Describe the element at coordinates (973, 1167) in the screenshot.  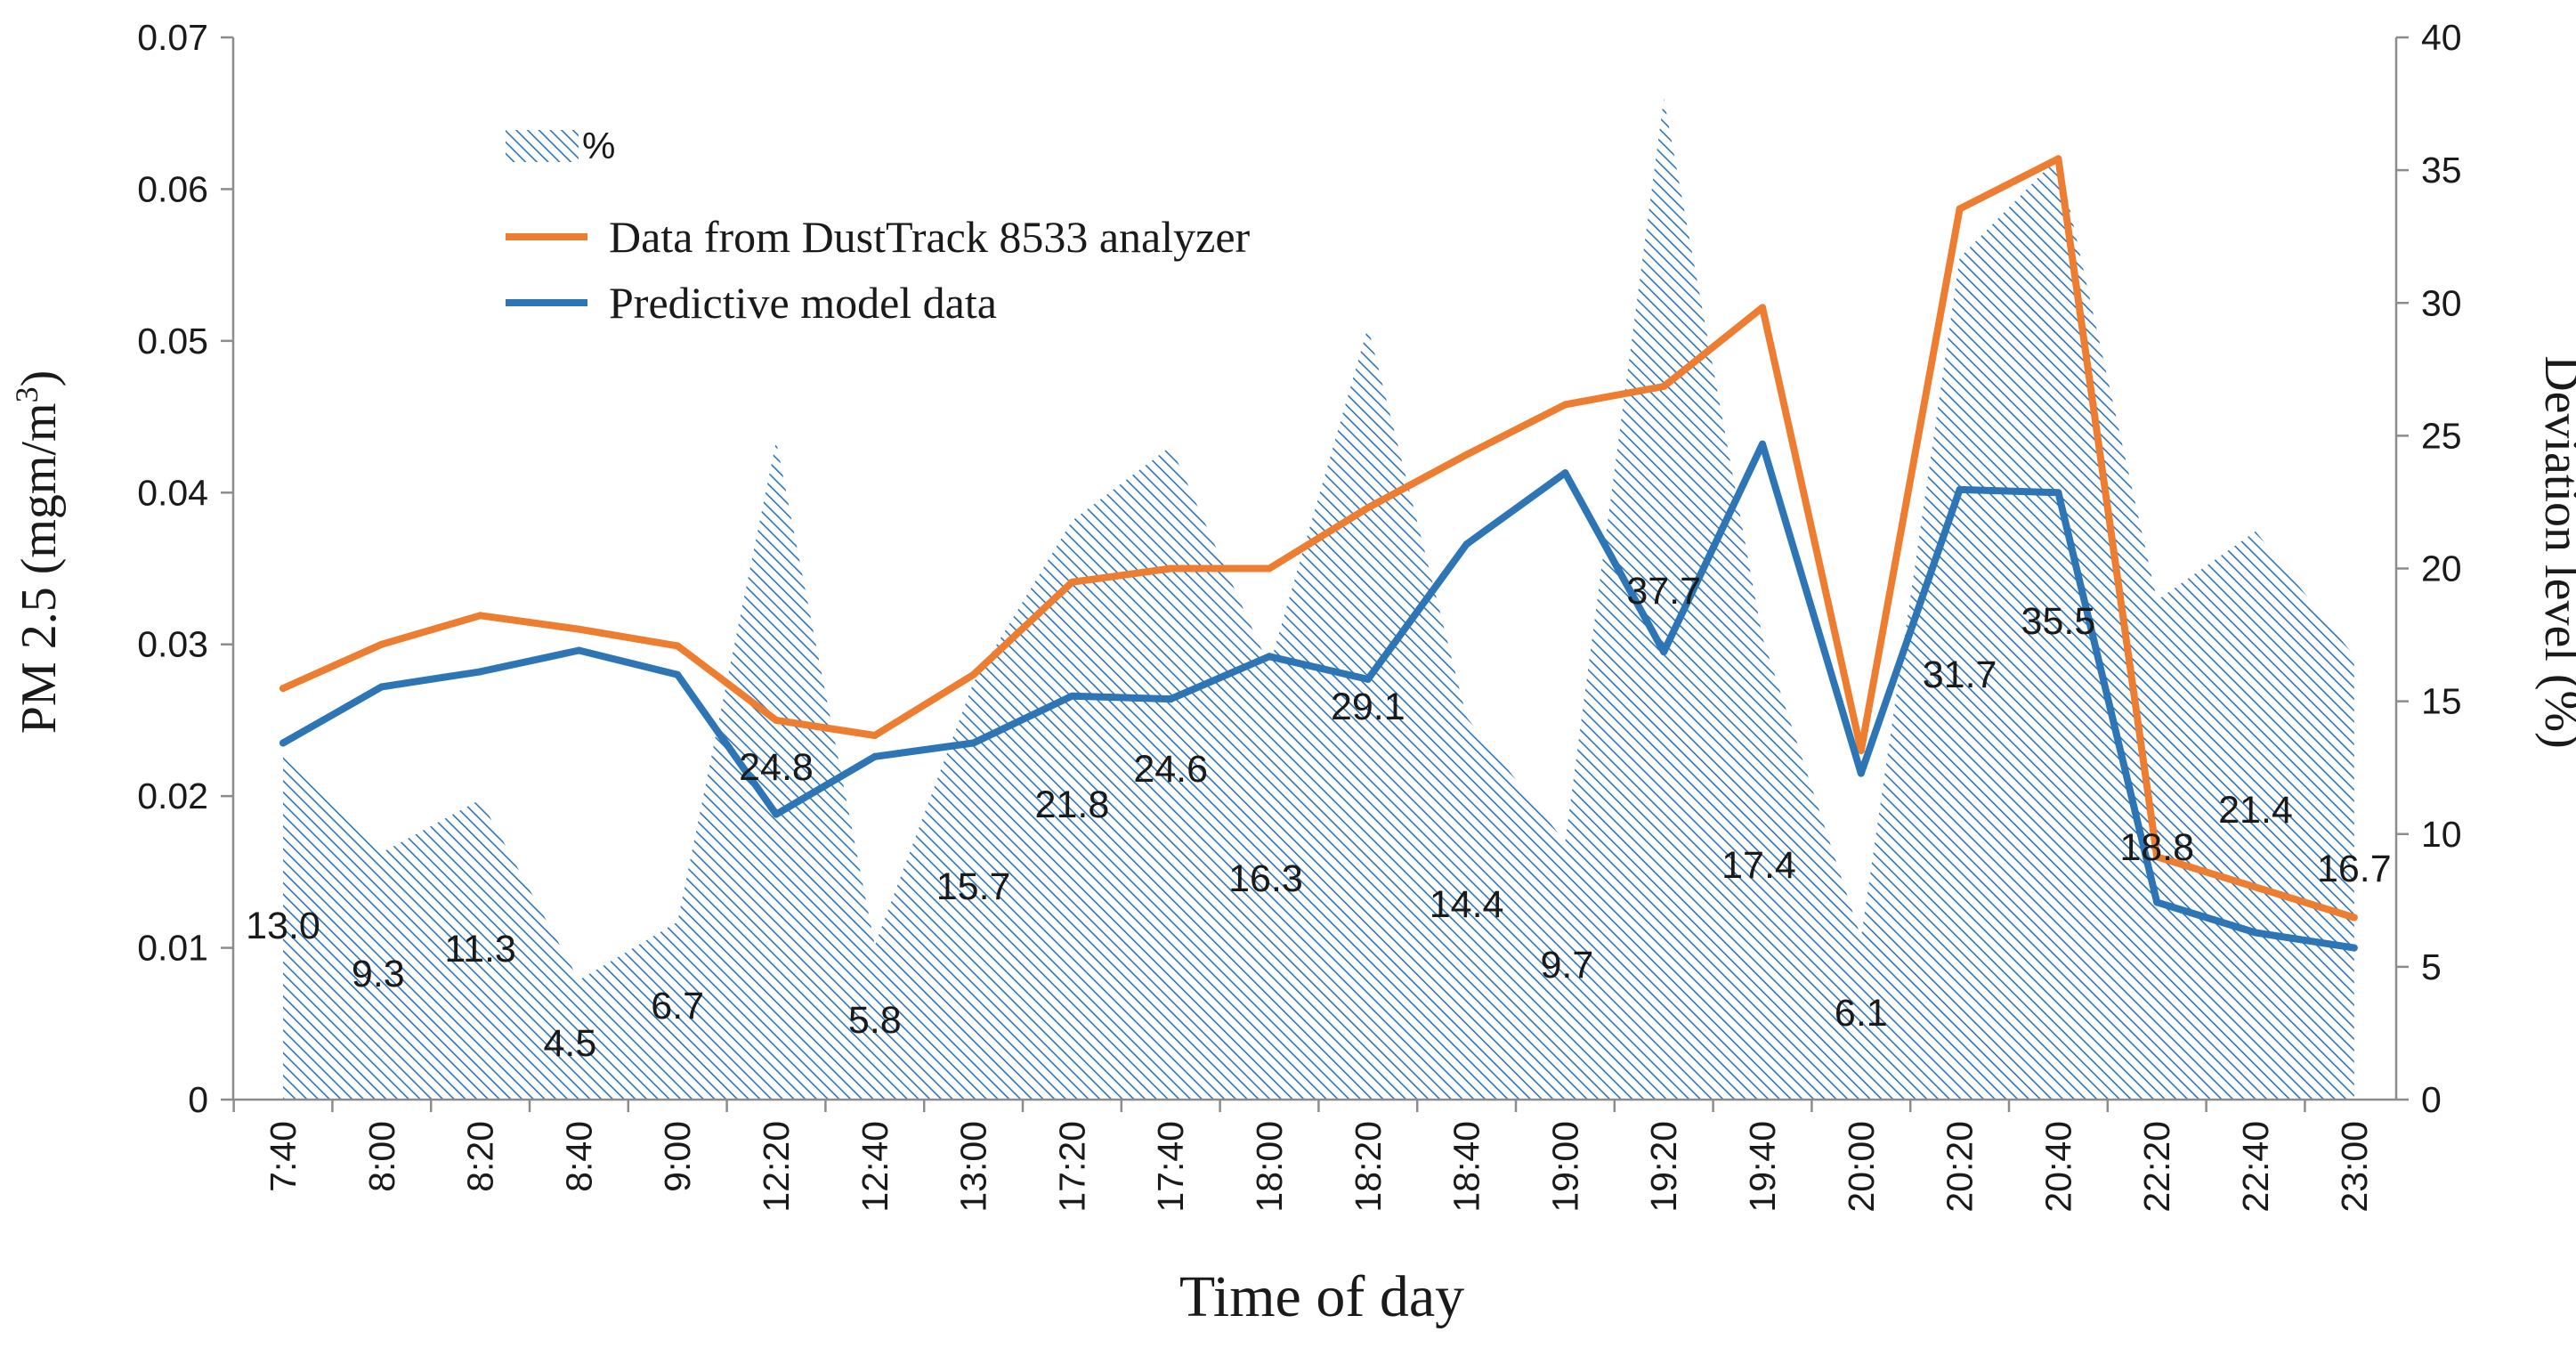
I see `x-tick-label: 13:00` at that location.